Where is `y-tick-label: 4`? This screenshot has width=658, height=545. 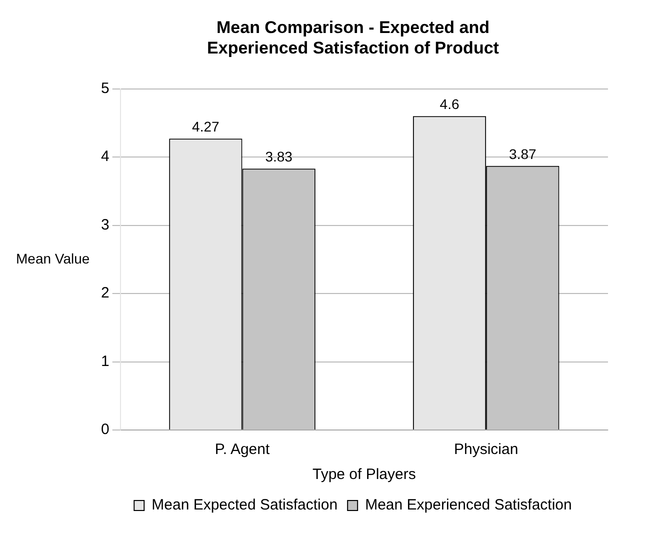
y-tick-label: 4 is located at coordinates (105, 157).